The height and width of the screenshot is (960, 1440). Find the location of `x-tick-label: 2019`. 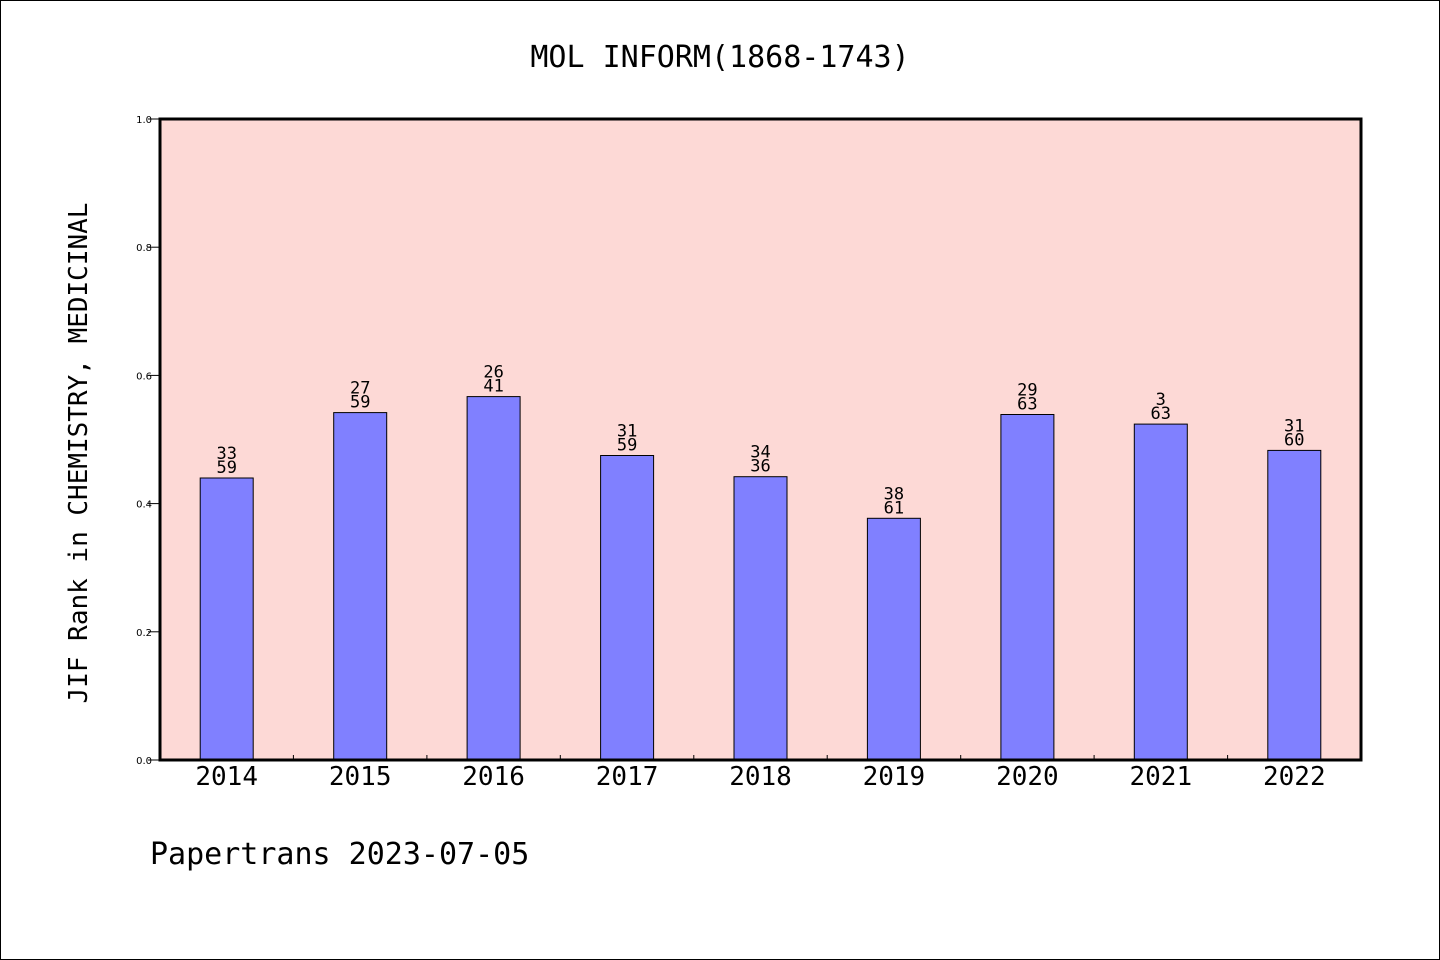

x-tick-label: 2019 is located at coordinates (894, 777).